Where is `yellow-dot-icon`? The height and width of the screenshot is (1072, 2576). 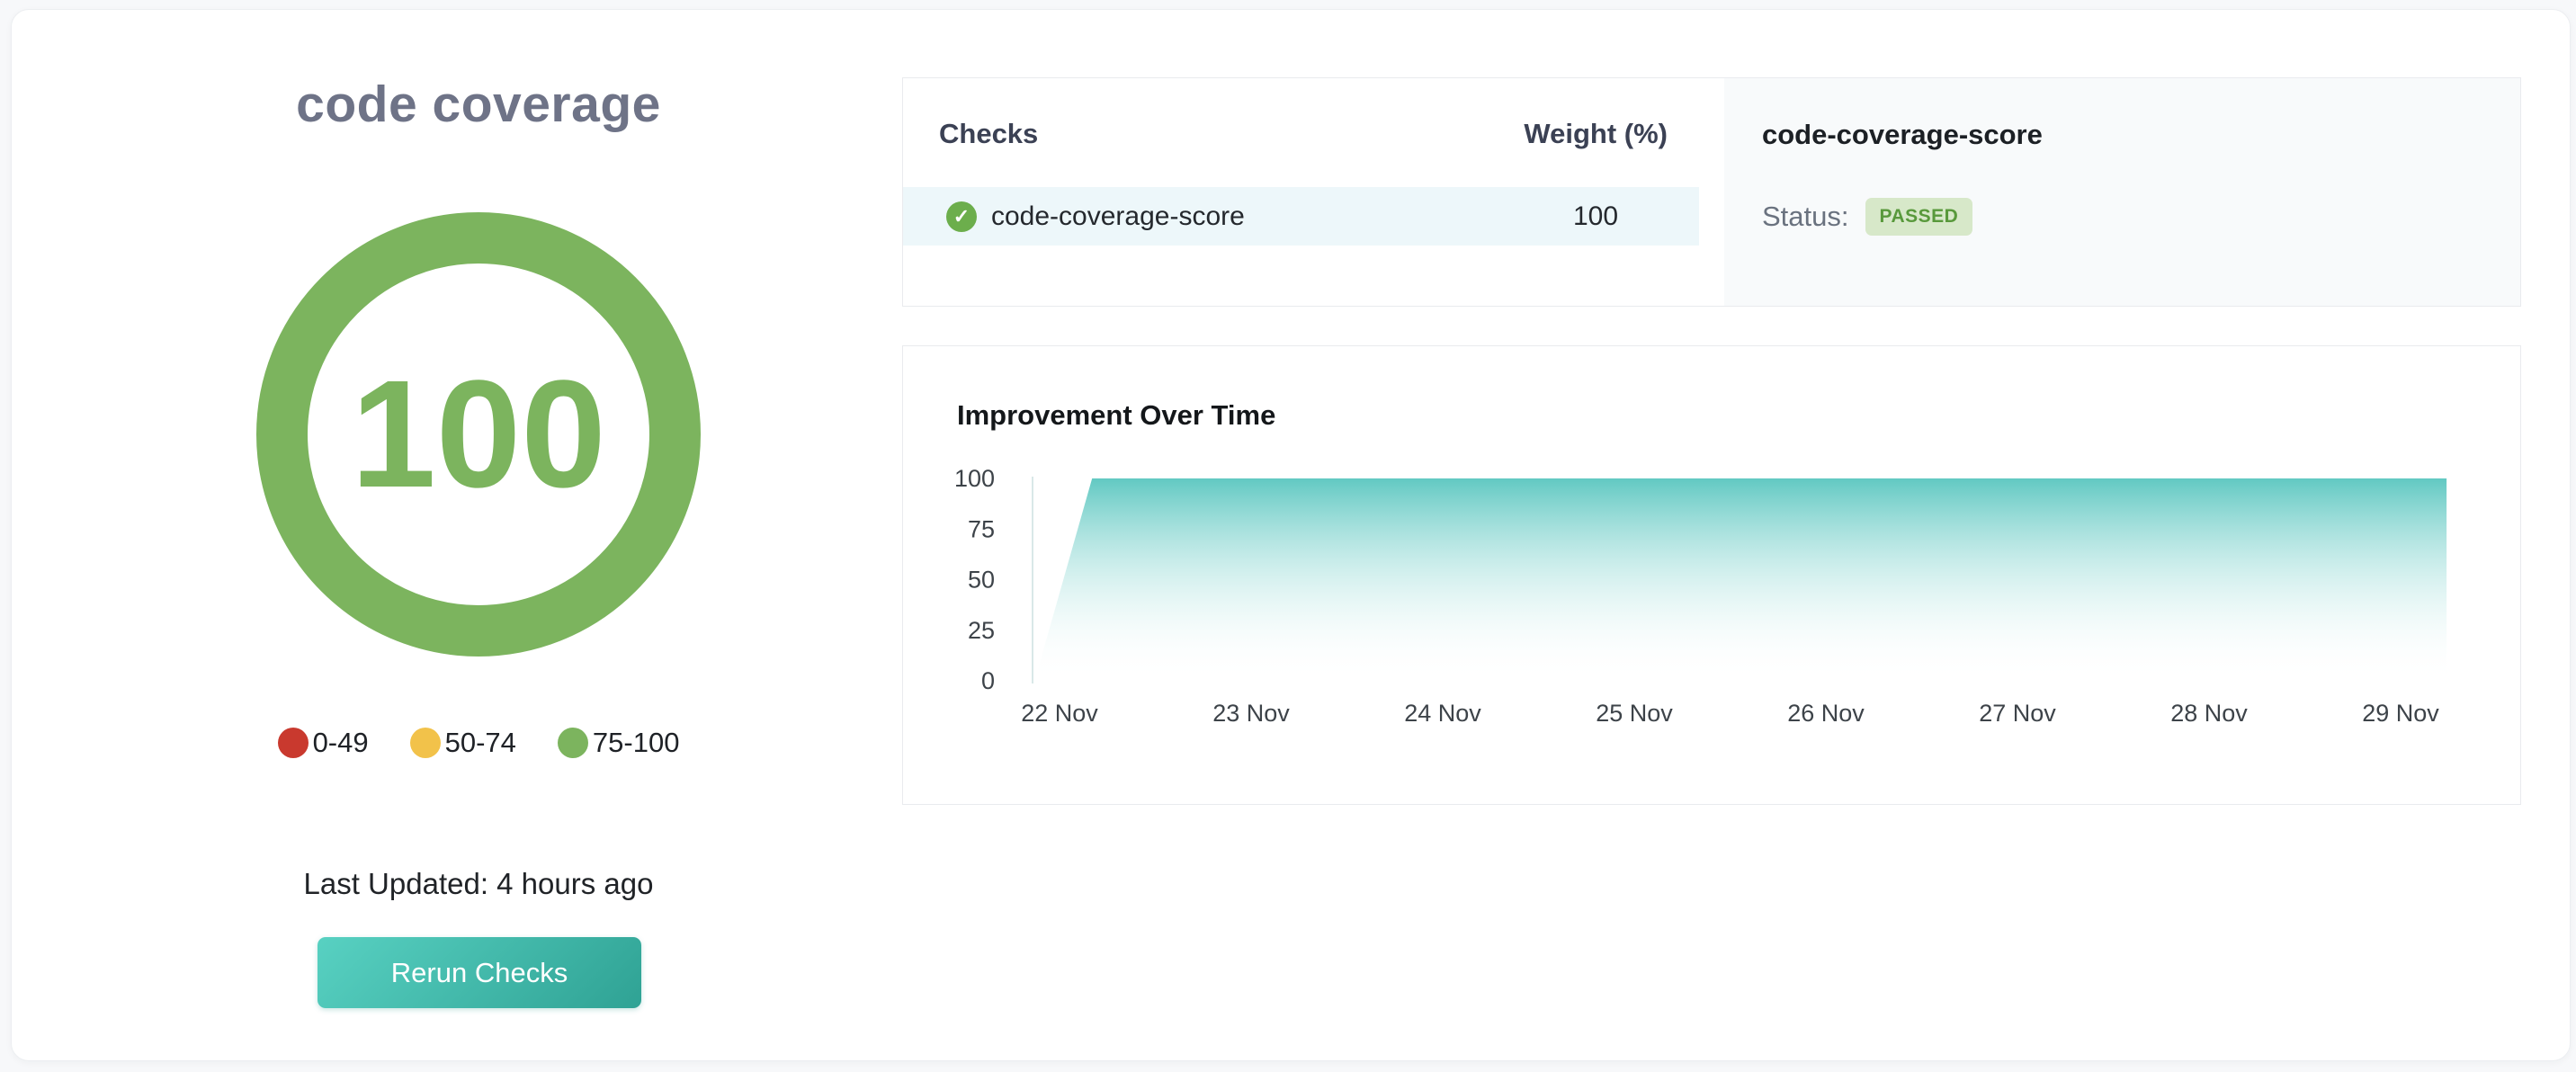 yellow-dot-icon is located at coordinates (425, 743).